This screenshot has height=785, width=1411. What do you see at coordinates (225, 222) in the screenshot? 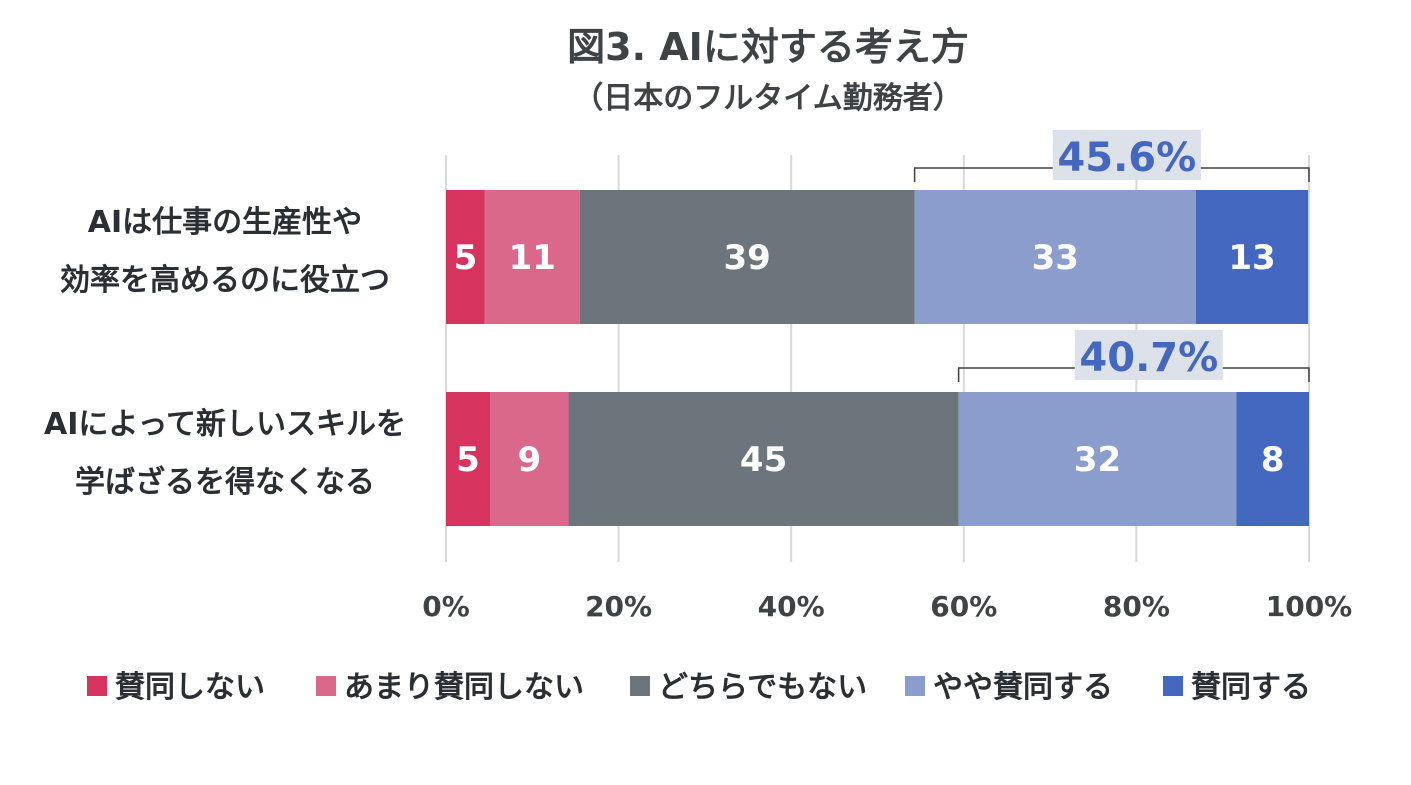
I see `category-label-line: AIは仕事の生産性や` at bounding box center [225, 222].